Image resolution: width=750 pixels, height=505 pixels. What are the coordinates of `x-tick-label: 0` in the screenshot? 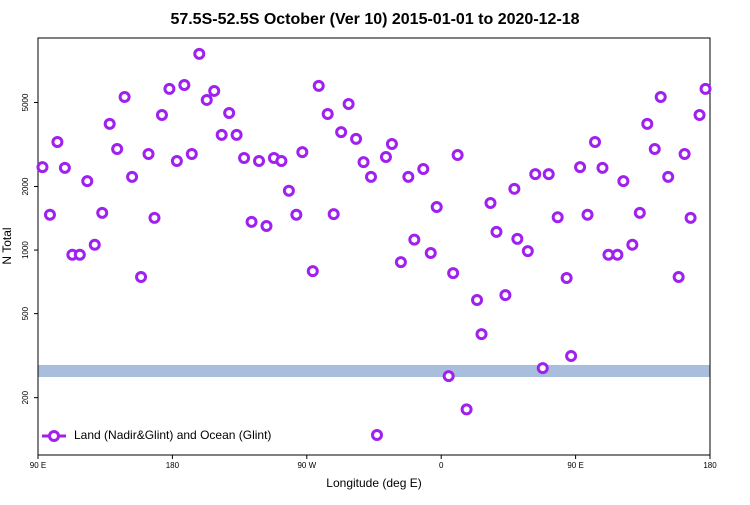 It's located at (441, 465).